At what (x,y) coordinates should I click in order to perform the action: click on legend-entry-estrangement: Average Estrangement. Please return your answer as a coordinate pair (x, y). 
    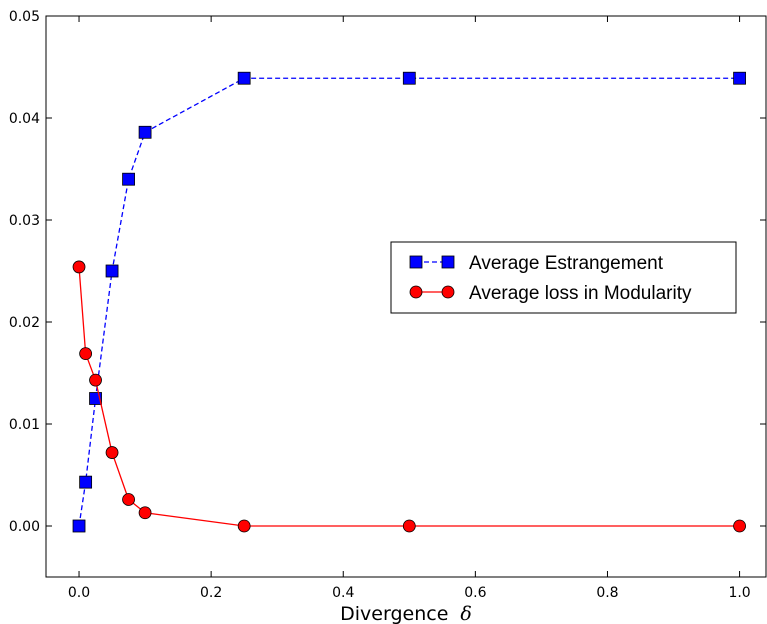
    Looking at the image, I should click on (536, 263).